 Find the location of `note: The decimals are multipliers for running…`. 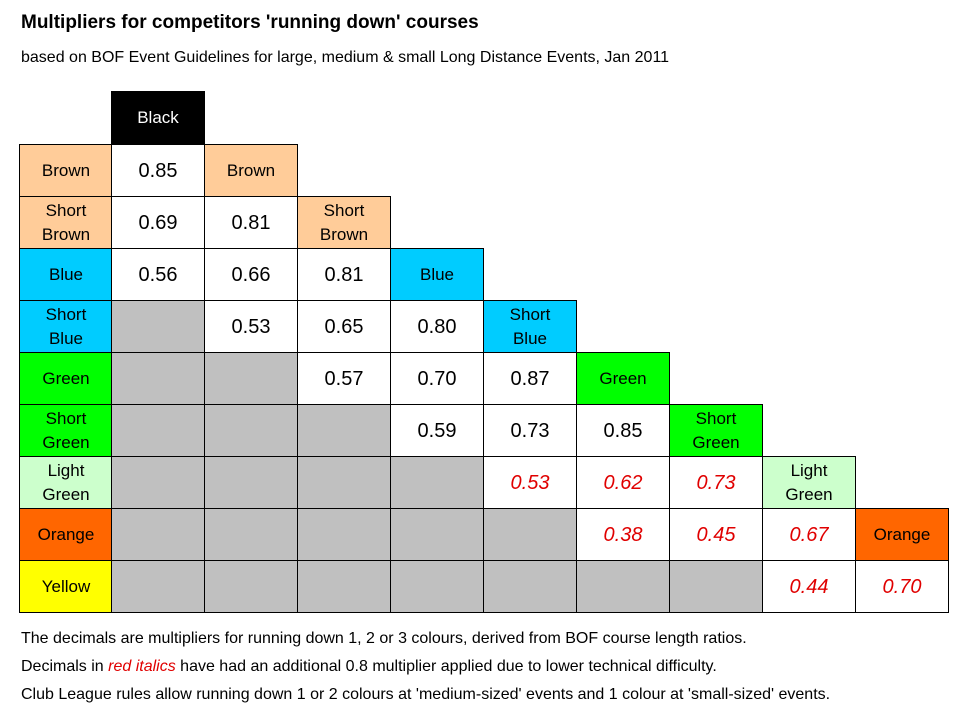

note: The decimals are multipliers for running… is located at coordinates (384, 638).